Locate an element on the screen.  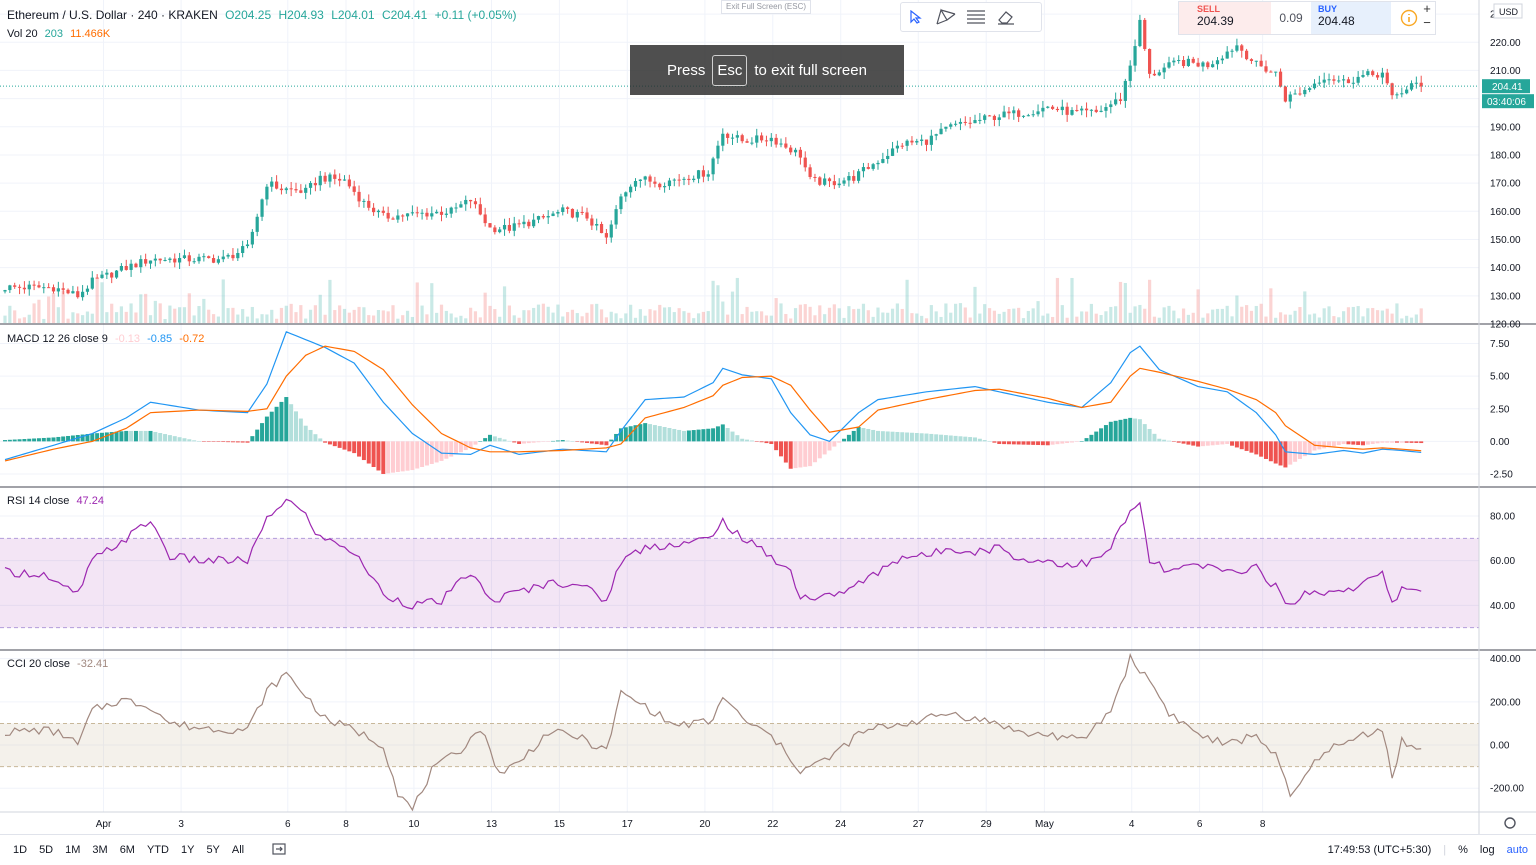
percent-toggle: % is located at coordinates (1463, 850).